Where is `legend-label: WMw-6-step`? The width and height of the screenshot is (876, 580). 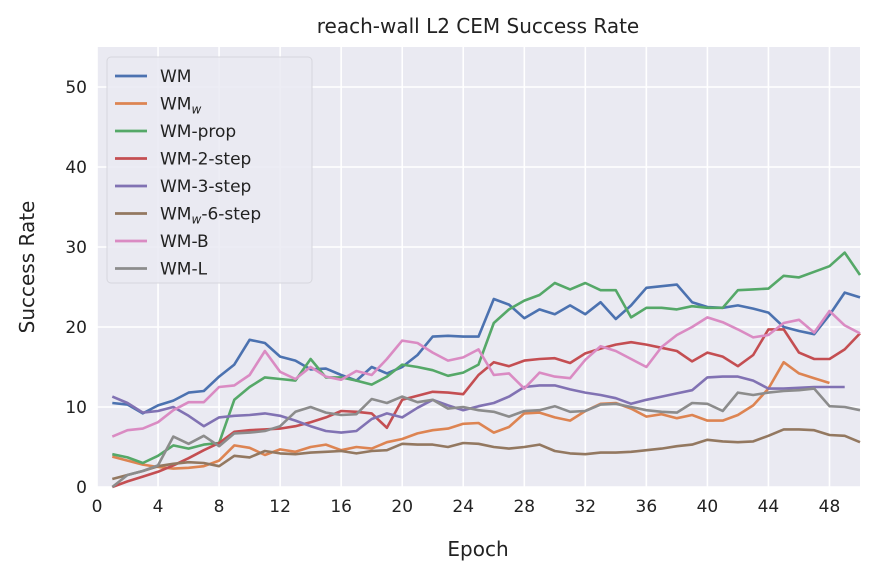
legend-label: WMw-6-step is located at coordinates (210, 216).